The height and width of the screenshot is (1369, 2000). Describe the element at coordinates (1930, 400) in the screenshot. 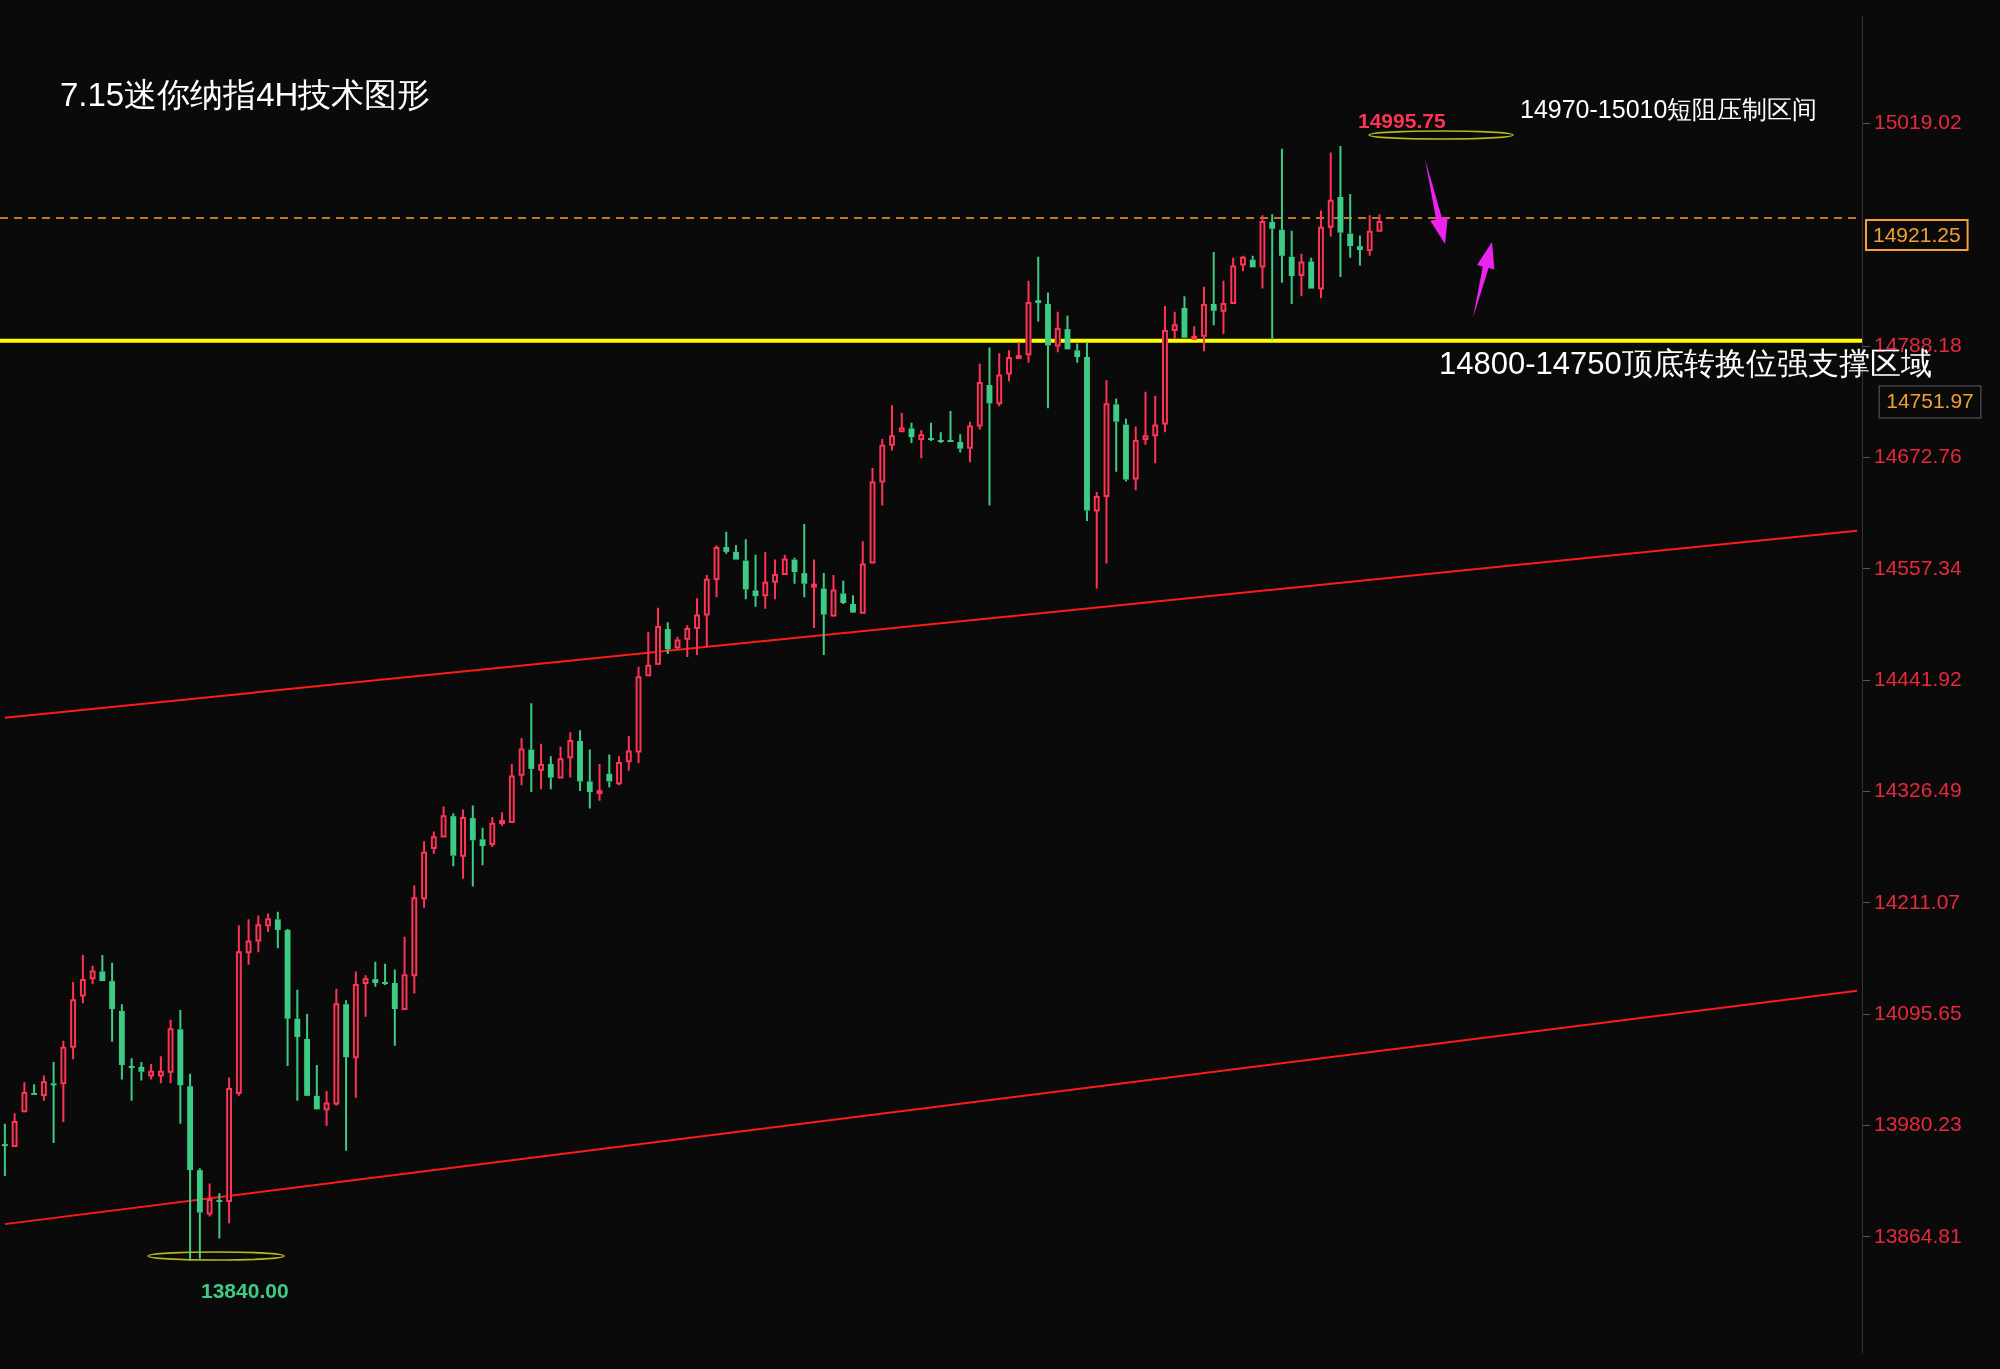

I see `text: 14751.97` at that location.